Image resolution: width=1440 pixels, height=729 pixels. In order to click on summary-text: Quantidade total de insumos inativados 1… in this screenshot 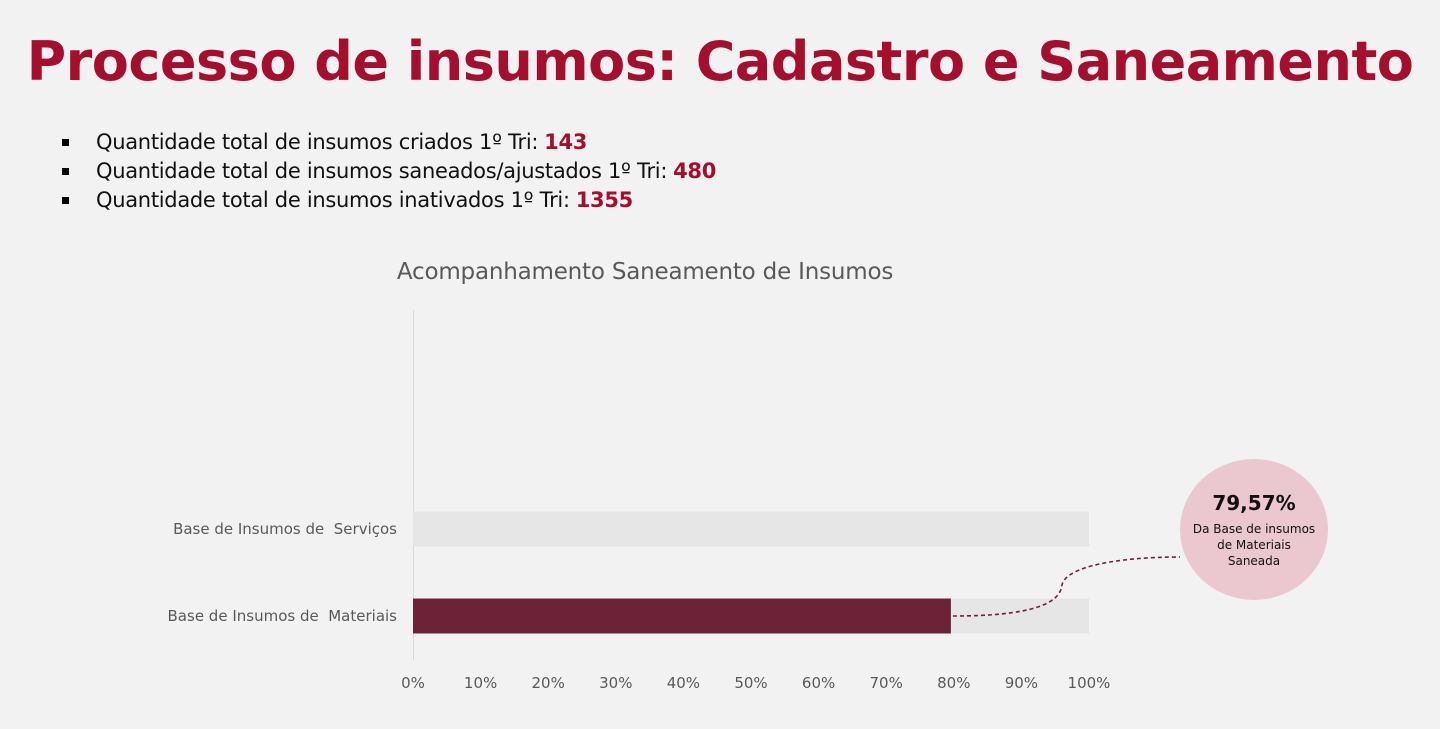, I will do `click(333, 200)`.